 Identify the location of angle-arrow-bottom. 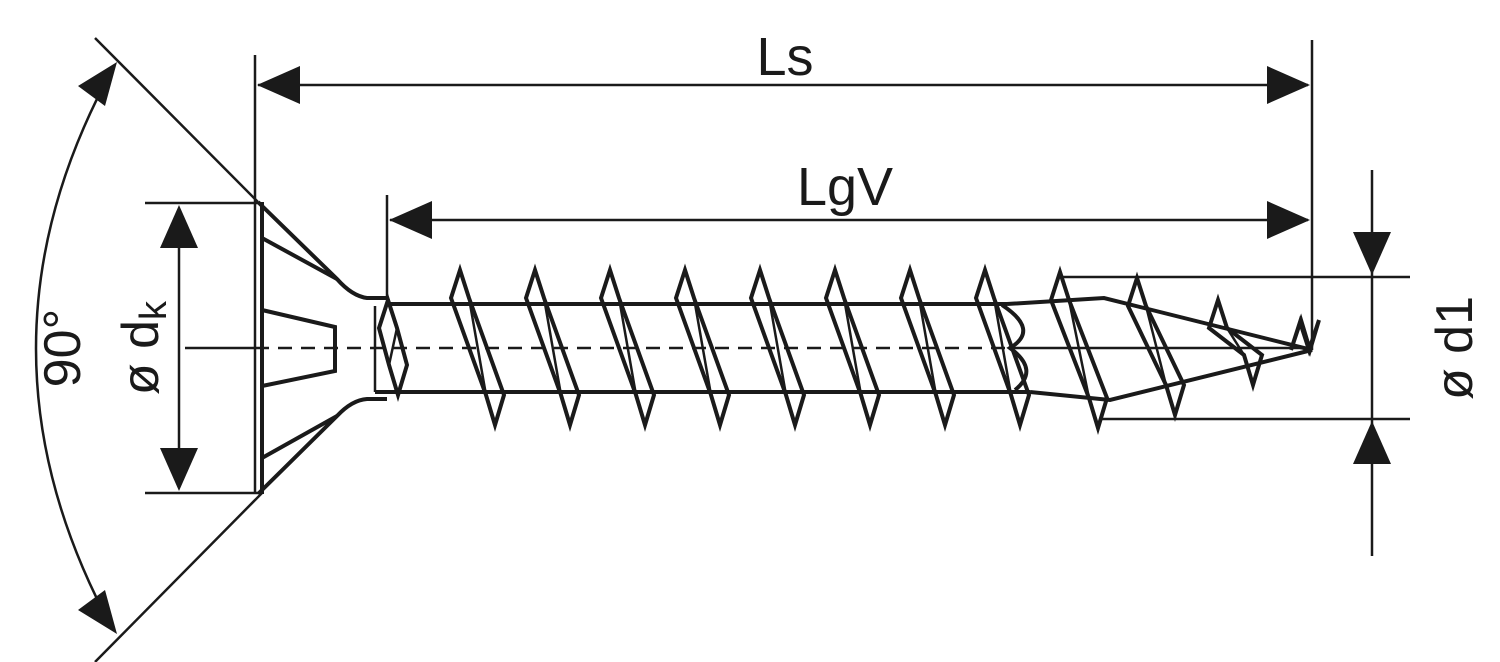
(97, 612).